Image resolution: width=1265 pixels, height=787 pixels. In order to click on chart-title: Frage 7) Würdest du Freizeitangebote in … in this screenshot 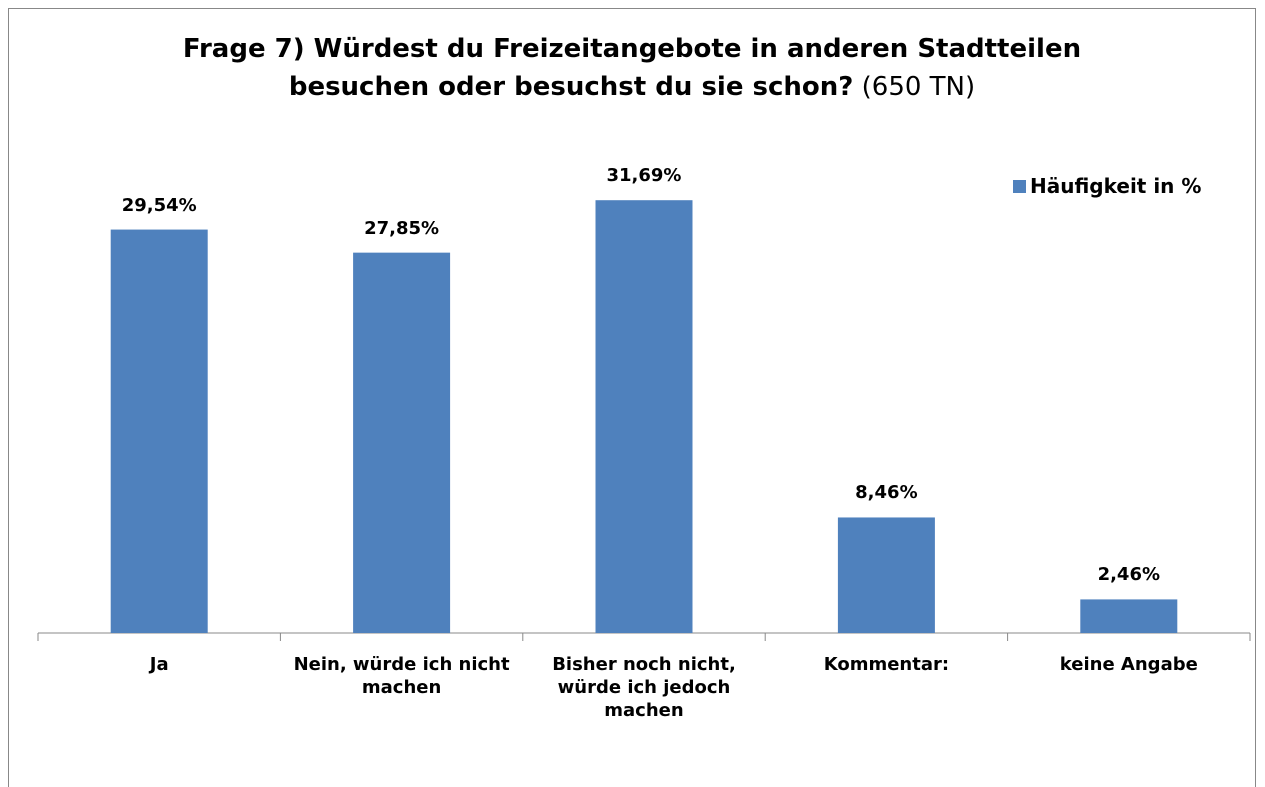, I will do `click(632, 68)`.